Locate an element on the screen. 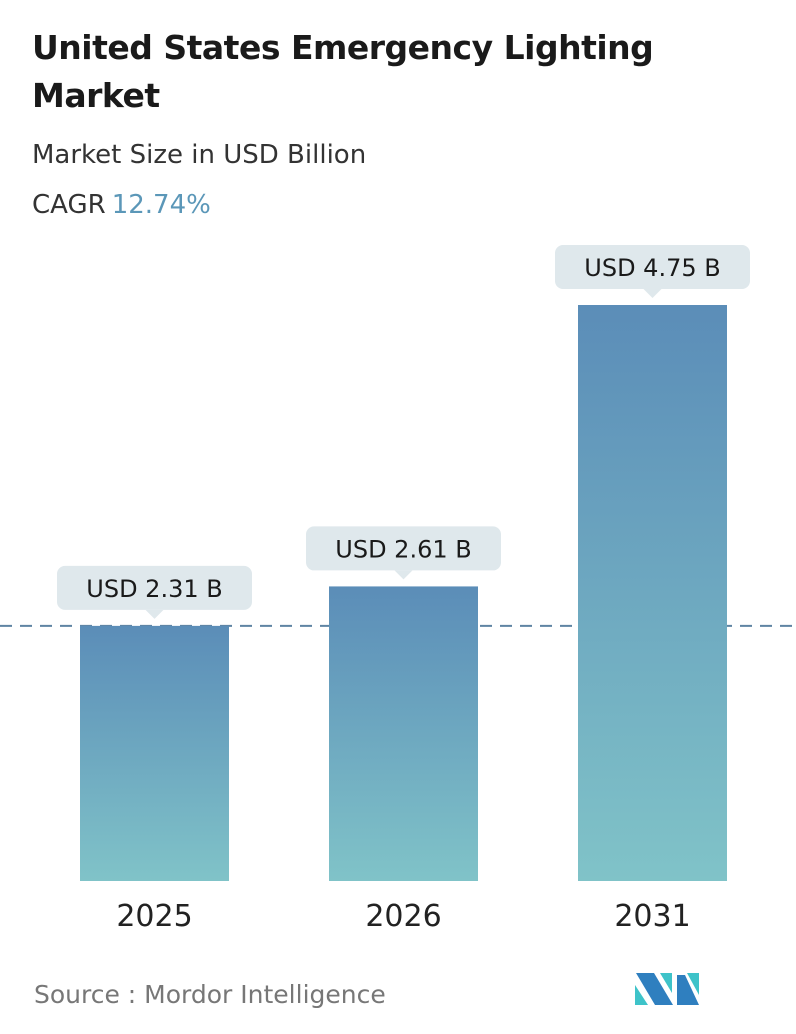  bar-2031 is located at coordinates (652, 593).